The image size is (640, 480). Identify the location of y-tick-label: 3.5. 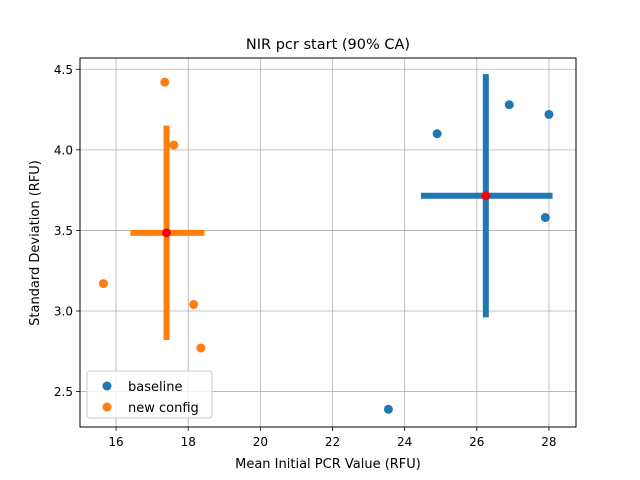
(63, 231).